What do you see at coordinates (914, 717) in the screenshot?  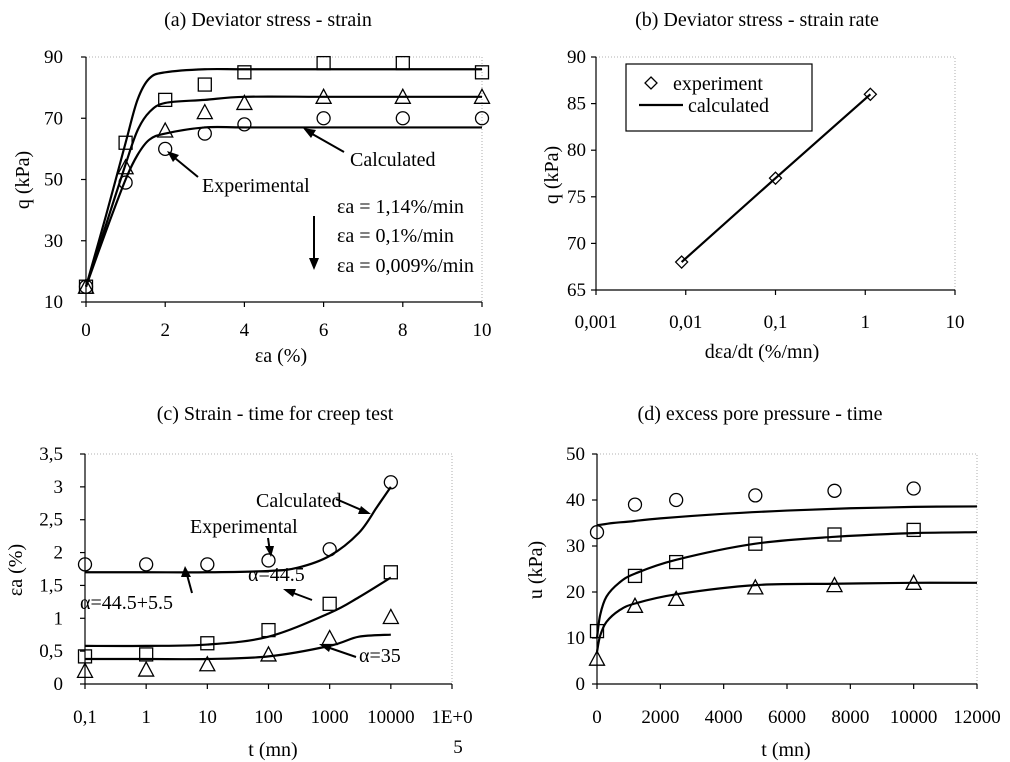 I see `panel-d-x-tick-label: 10000` at bounding box center [914, 717].